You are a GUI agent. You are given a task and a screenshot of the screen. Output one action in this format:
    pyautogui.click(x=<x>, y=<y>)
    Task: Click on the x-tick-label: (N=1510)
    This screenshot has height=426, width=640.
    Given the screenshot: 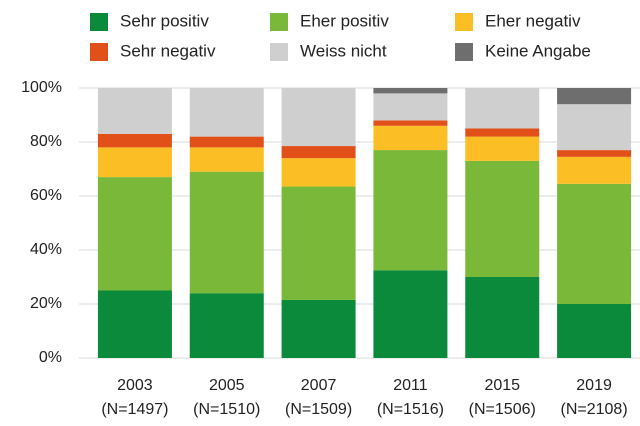 What is the action you would take?
    pyautogui.click(x=226, y=409)
    